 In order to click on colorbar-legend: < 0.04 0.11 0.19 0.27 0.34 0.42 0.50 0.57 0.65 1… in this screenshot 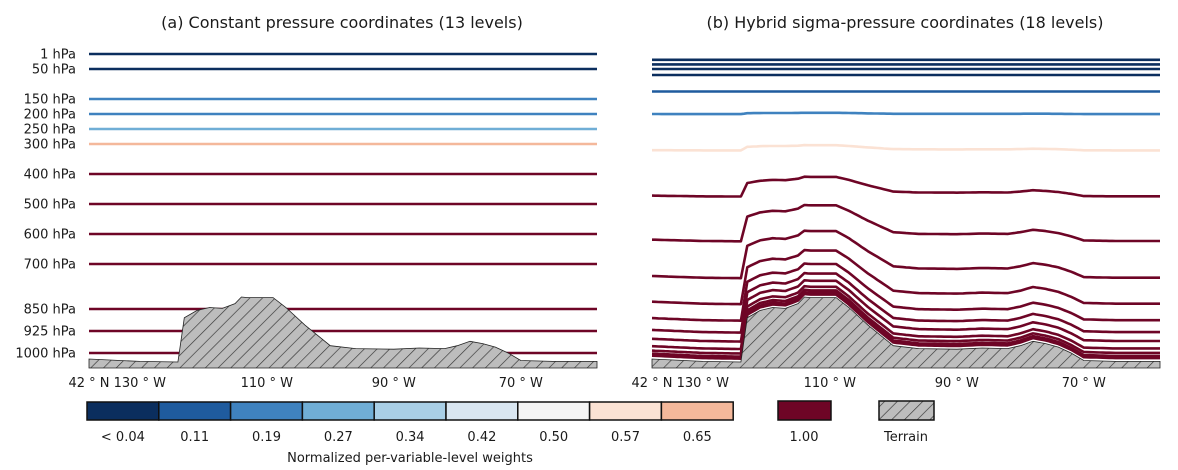, I will do `click(510, 433)`.